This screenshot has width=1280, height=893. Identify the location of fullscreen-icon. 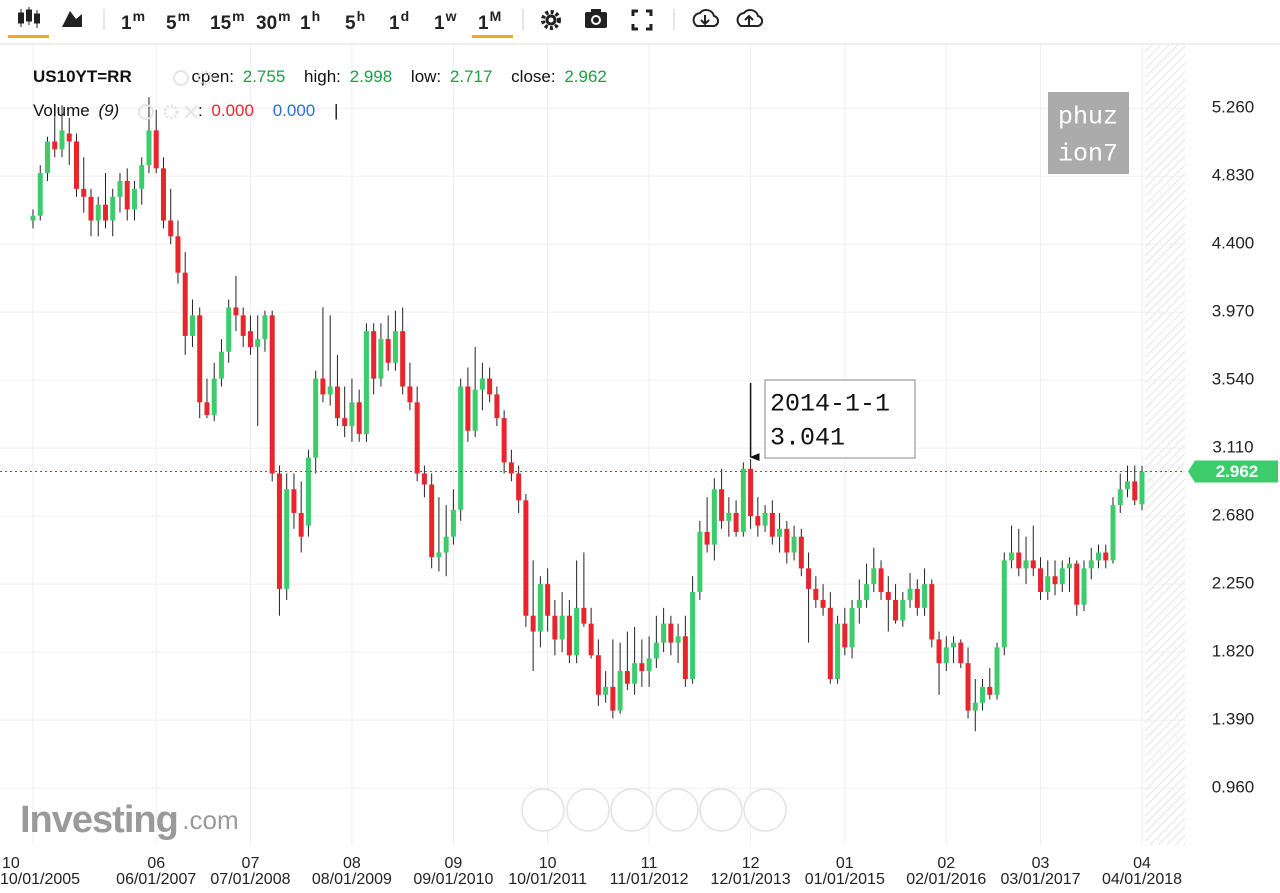
(642, 20).